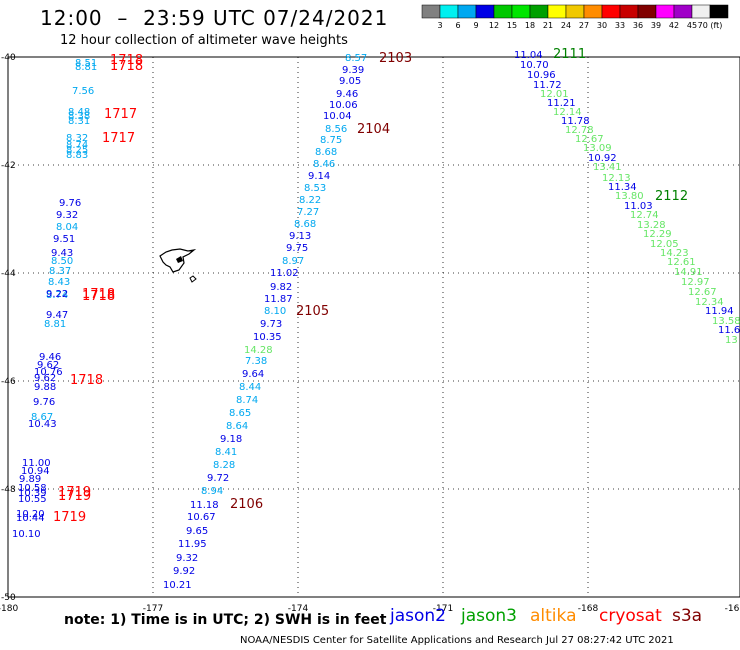 Image resolution: width=740 pixels, height=650 pixels. Describe the element at coordinates (36, 463) in the screenshot. I see `wave-height-value: 11.00` at that location.